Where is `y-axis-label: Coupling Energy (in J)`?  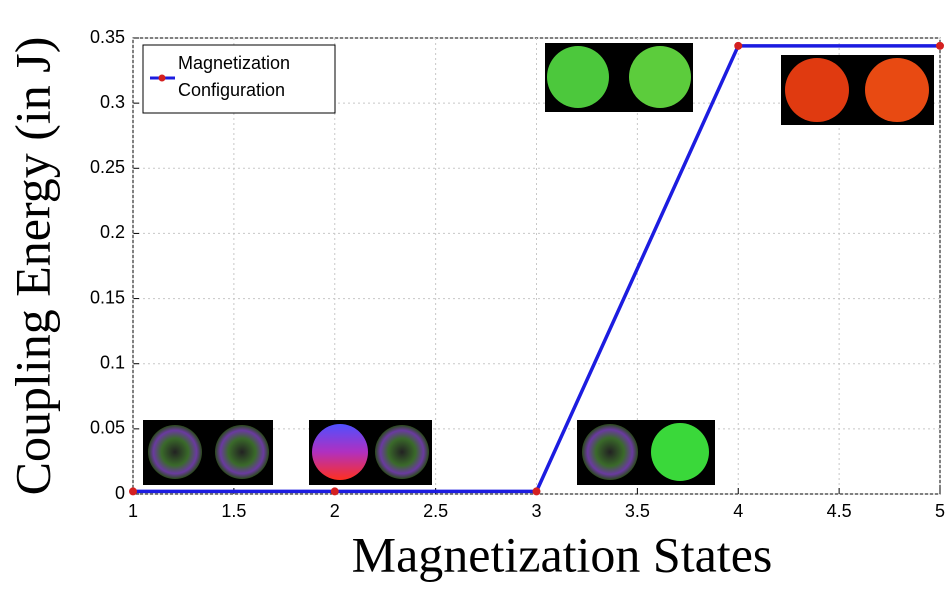
y-axis-label: Coupling Energy (in J) is located at coordinates (32, 266).